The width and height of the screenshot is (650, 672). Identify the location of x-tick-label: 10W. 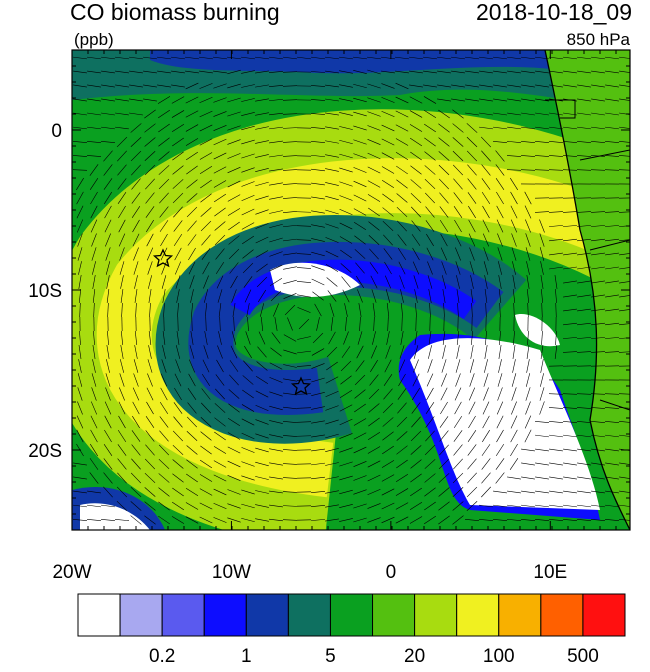
(231, 572).